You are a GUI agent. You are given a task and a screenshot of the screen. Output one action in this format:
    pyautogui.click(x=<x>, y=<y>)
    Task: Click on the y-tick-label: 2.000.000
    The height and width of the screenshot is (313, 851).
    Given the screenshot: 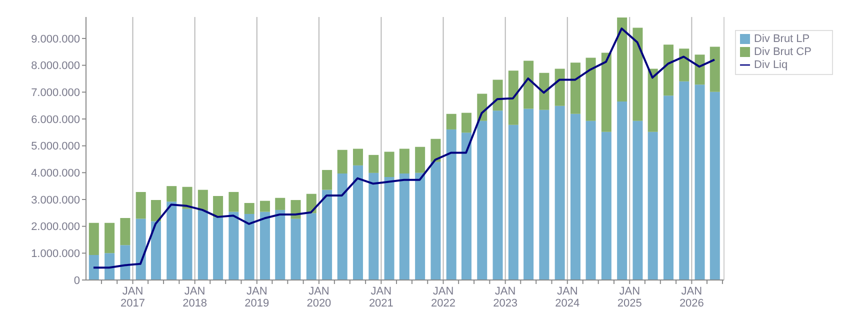 What is the action you would take?
    pyautogui.click(x=55, y=227)
    